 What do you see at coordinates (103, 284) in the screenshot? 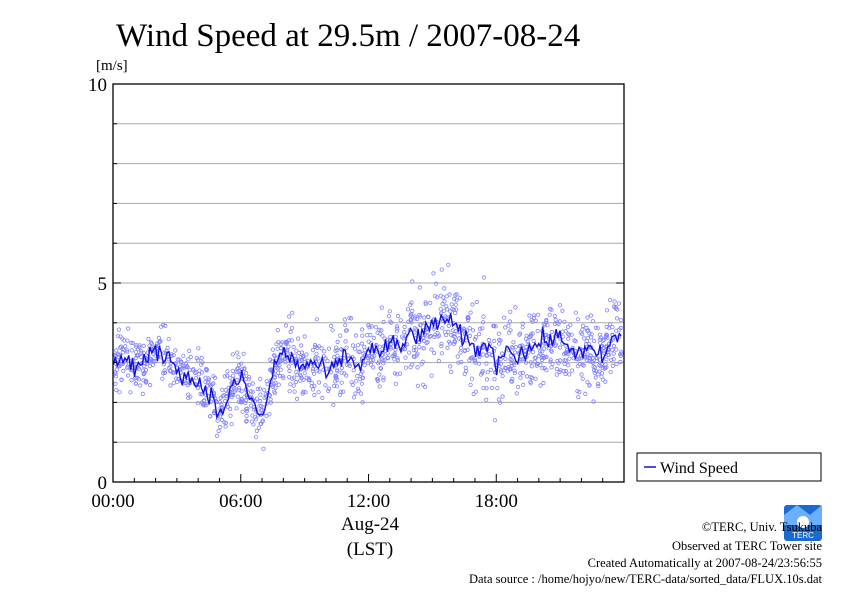
I see `y-tick-label: 5` at bounding box center [103, 284].